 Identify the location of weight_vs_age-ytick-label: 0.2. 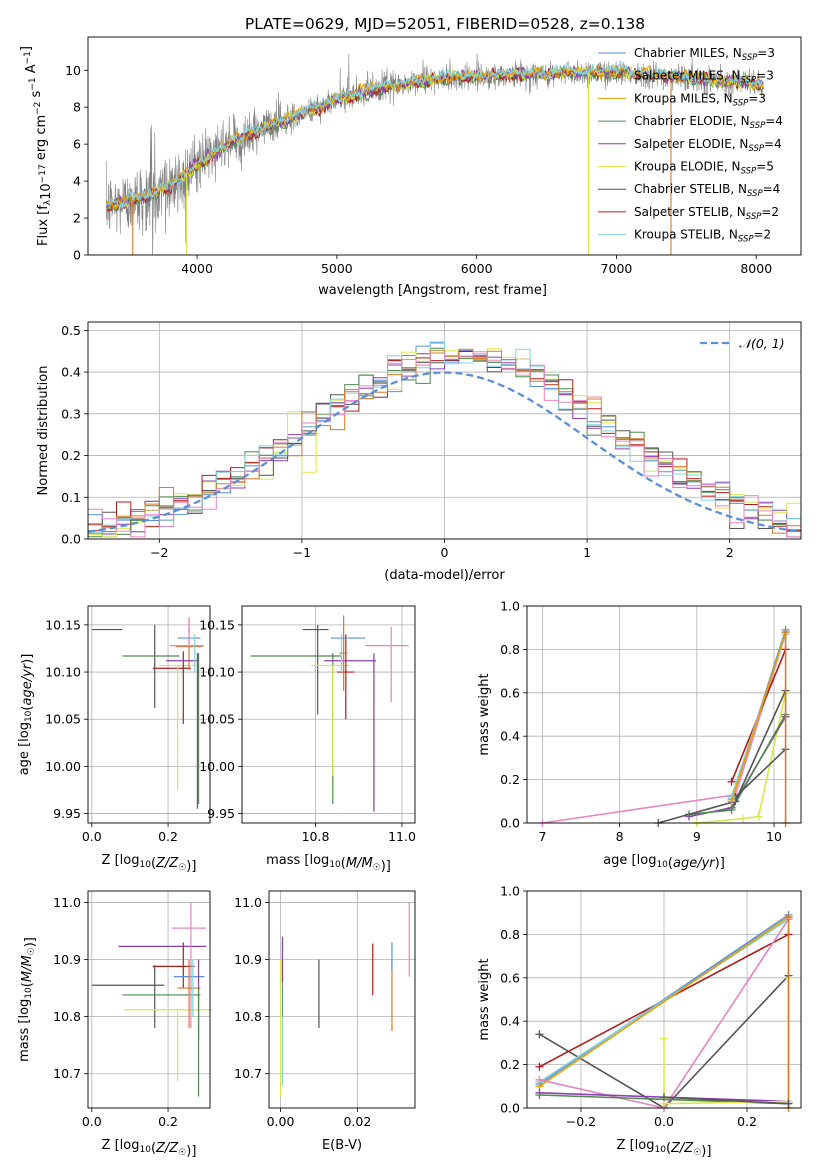
(510, 779).